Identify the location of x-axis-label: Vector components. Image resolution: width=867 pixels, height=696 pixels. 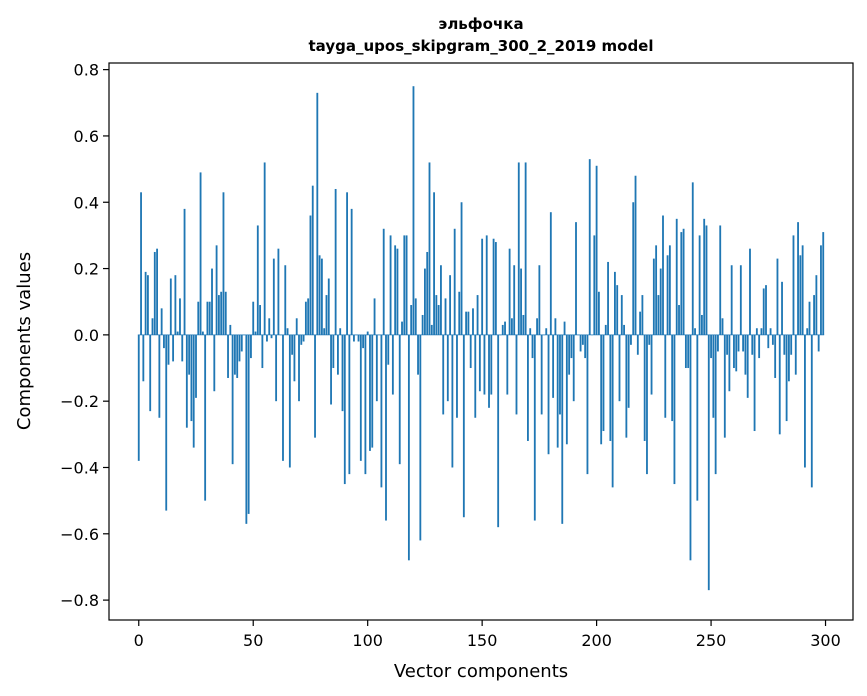
(481, 671).